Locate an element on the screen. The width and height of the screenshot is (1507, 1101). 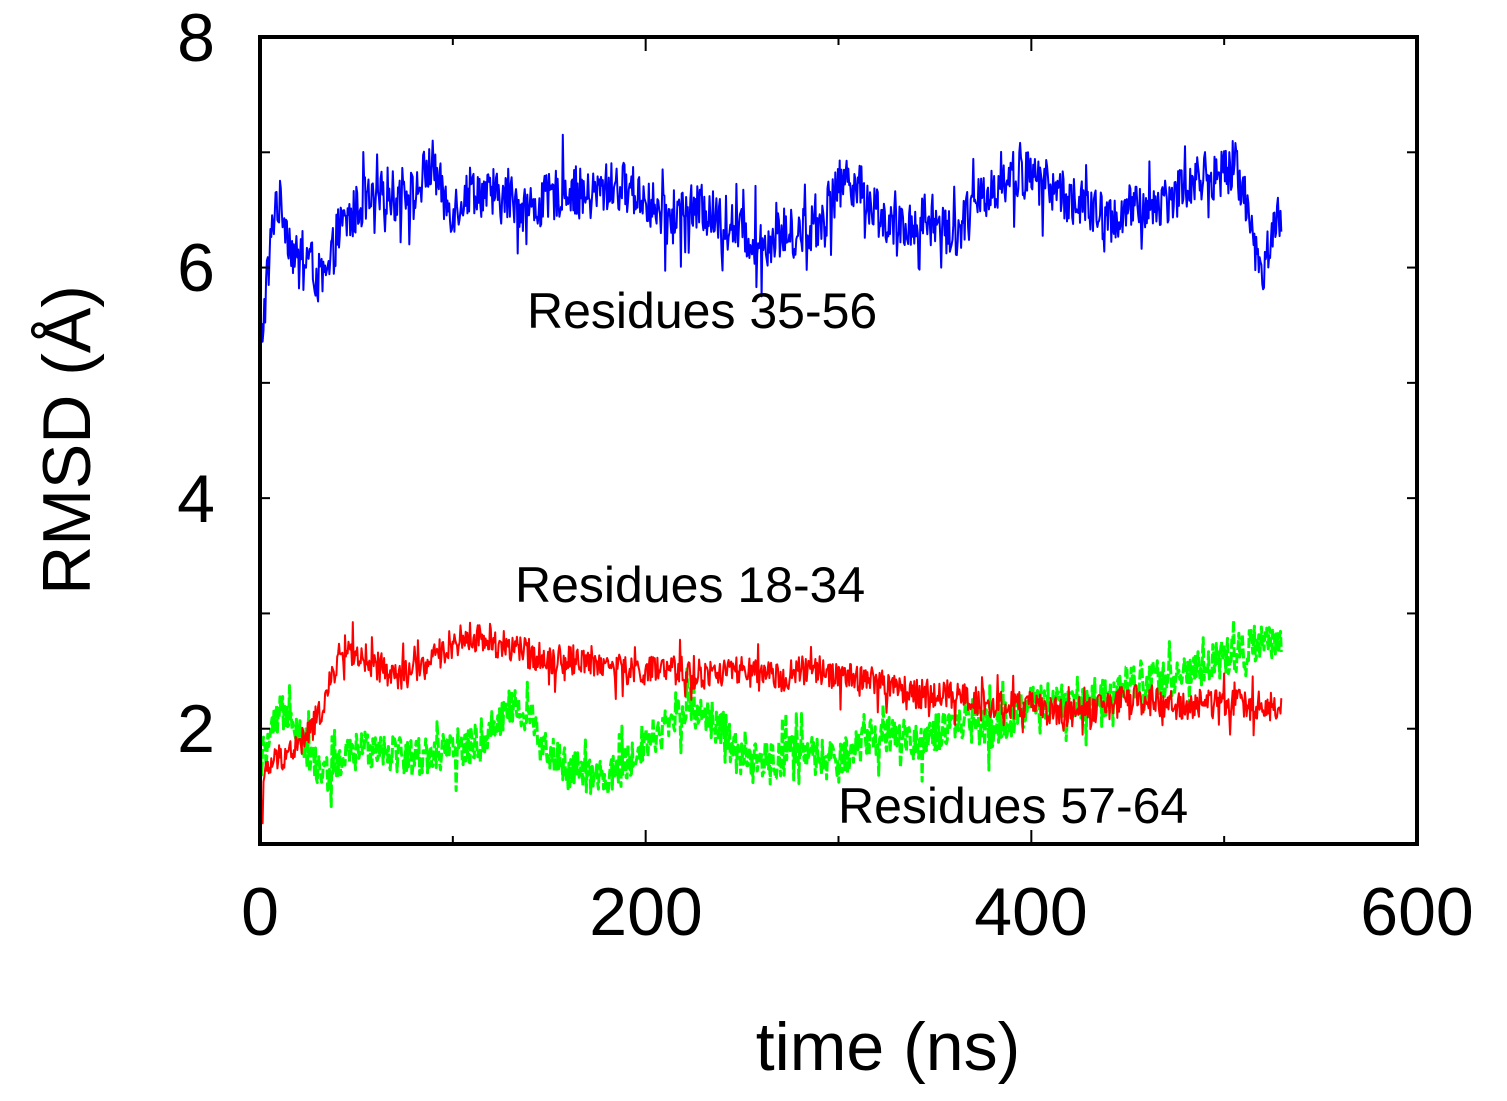
y-tick-label-8: 8 is located at coordinates (196, 38).